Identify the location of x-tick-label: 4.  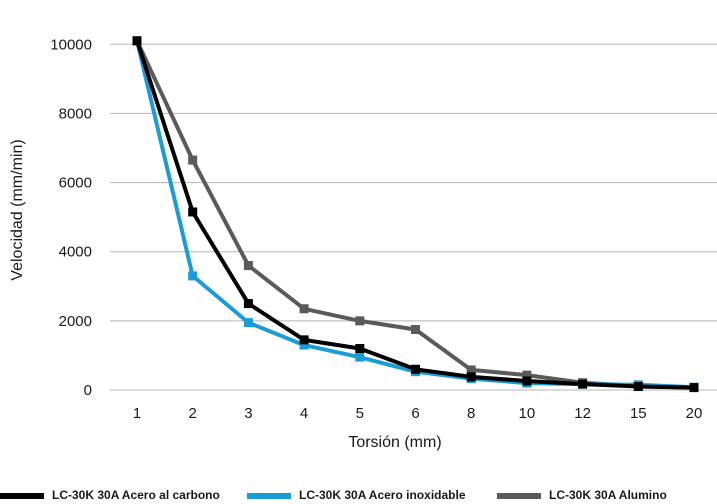
(304, 413).